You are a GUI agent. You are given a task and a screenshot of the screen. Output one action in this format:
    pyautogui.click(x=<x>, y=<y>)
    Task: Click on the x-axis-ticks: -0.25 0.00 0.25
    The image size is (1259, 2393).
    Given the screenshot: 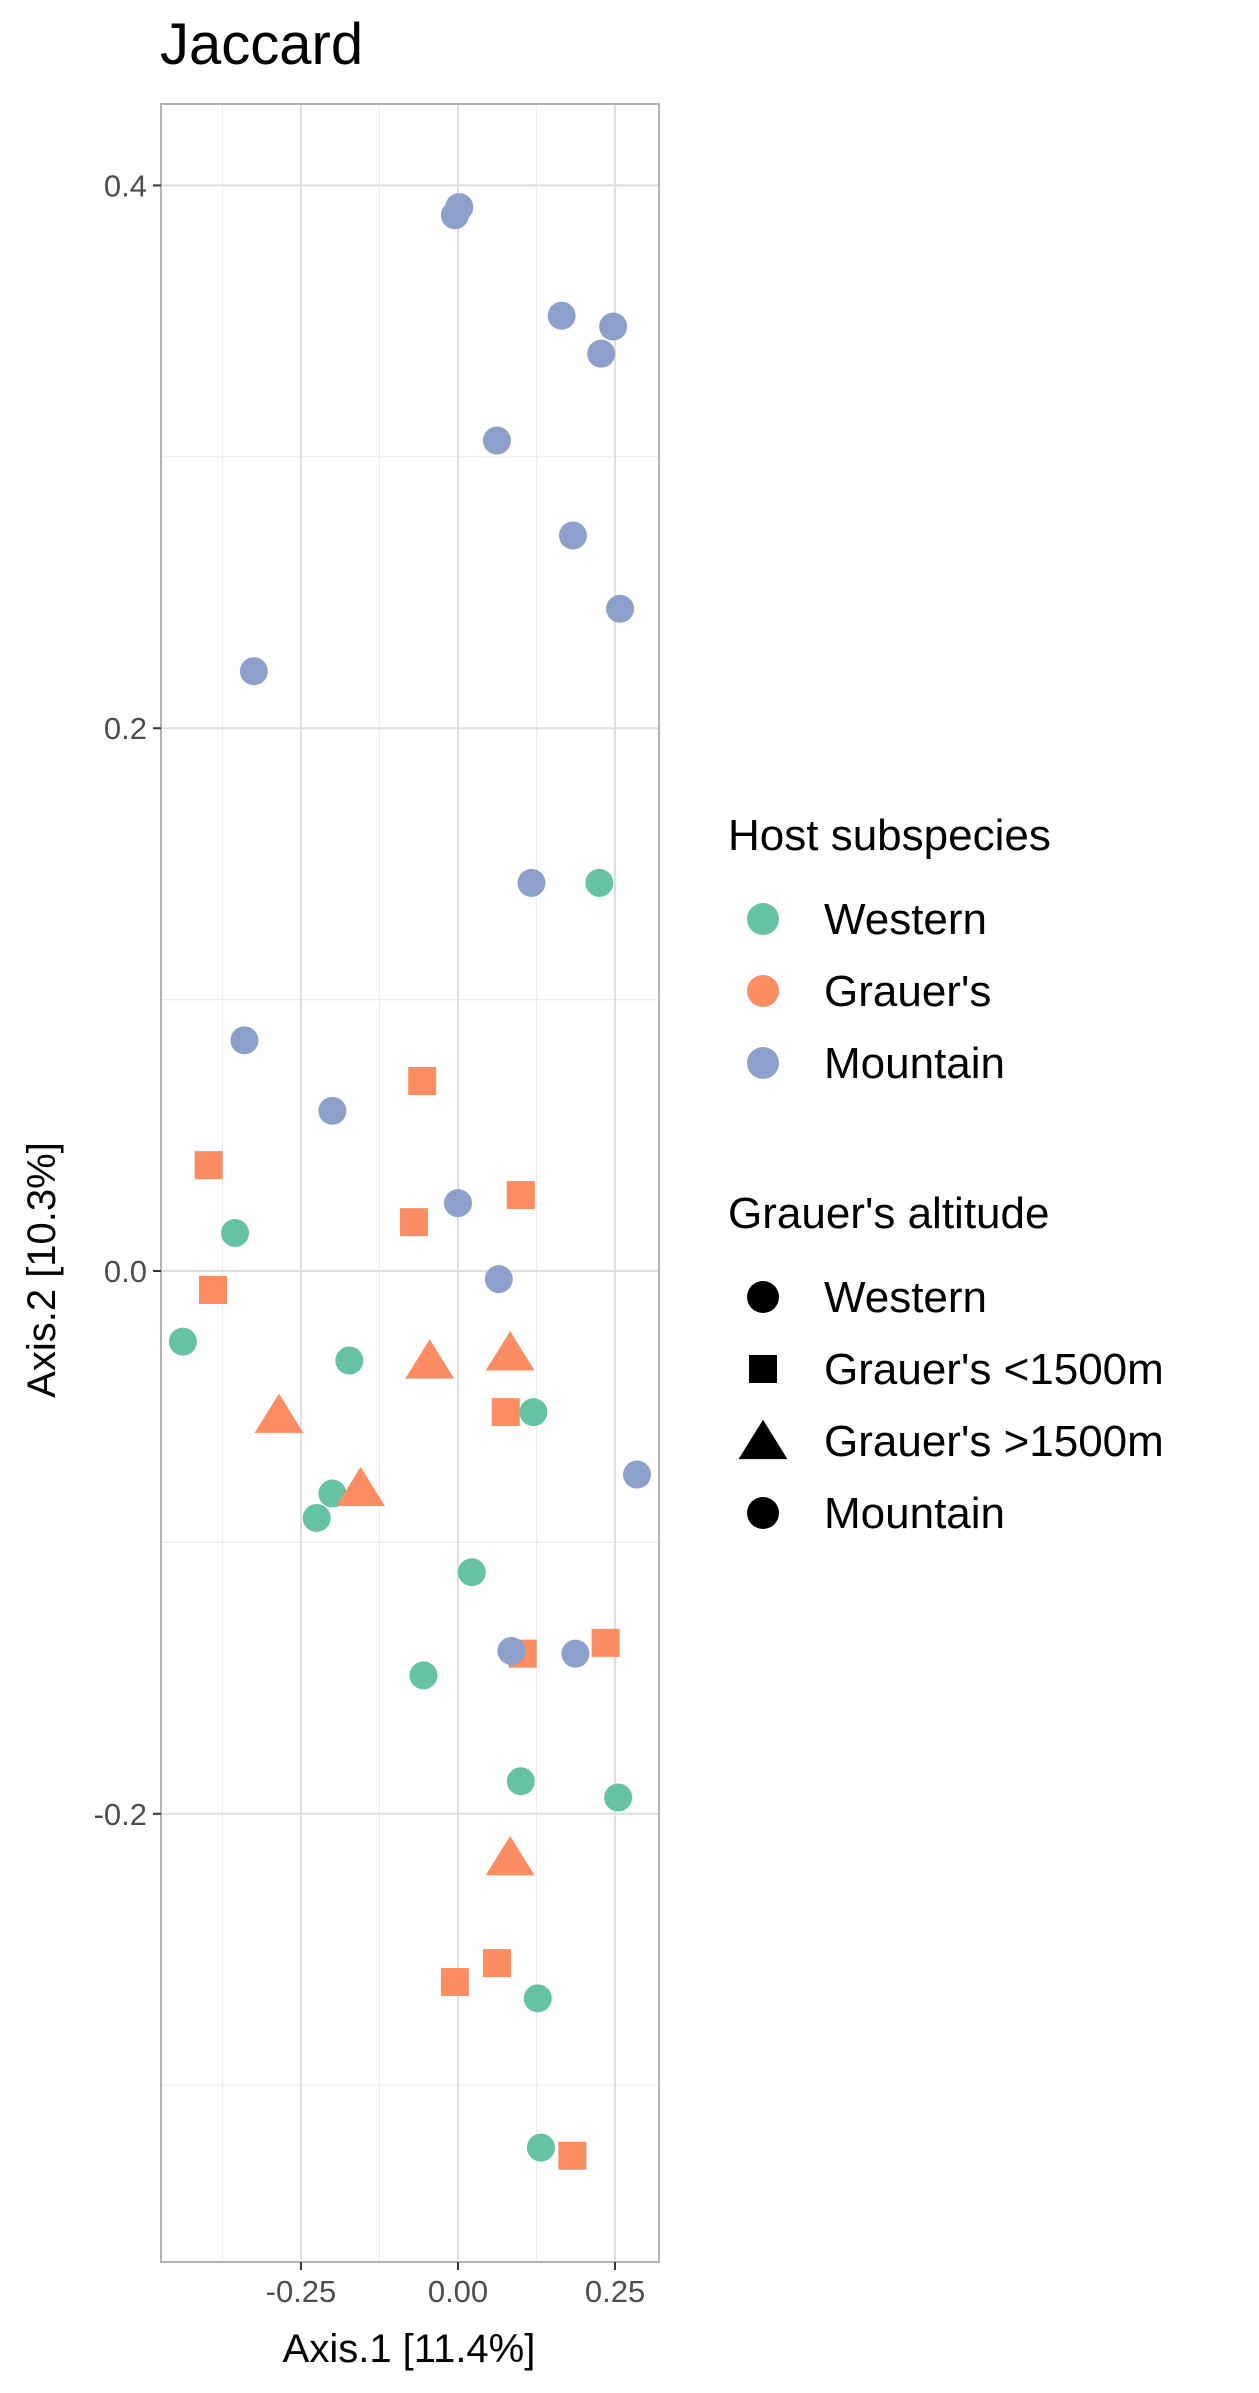 What is the action you would take?
    pyautogui.click(x=455, y=2285)
    